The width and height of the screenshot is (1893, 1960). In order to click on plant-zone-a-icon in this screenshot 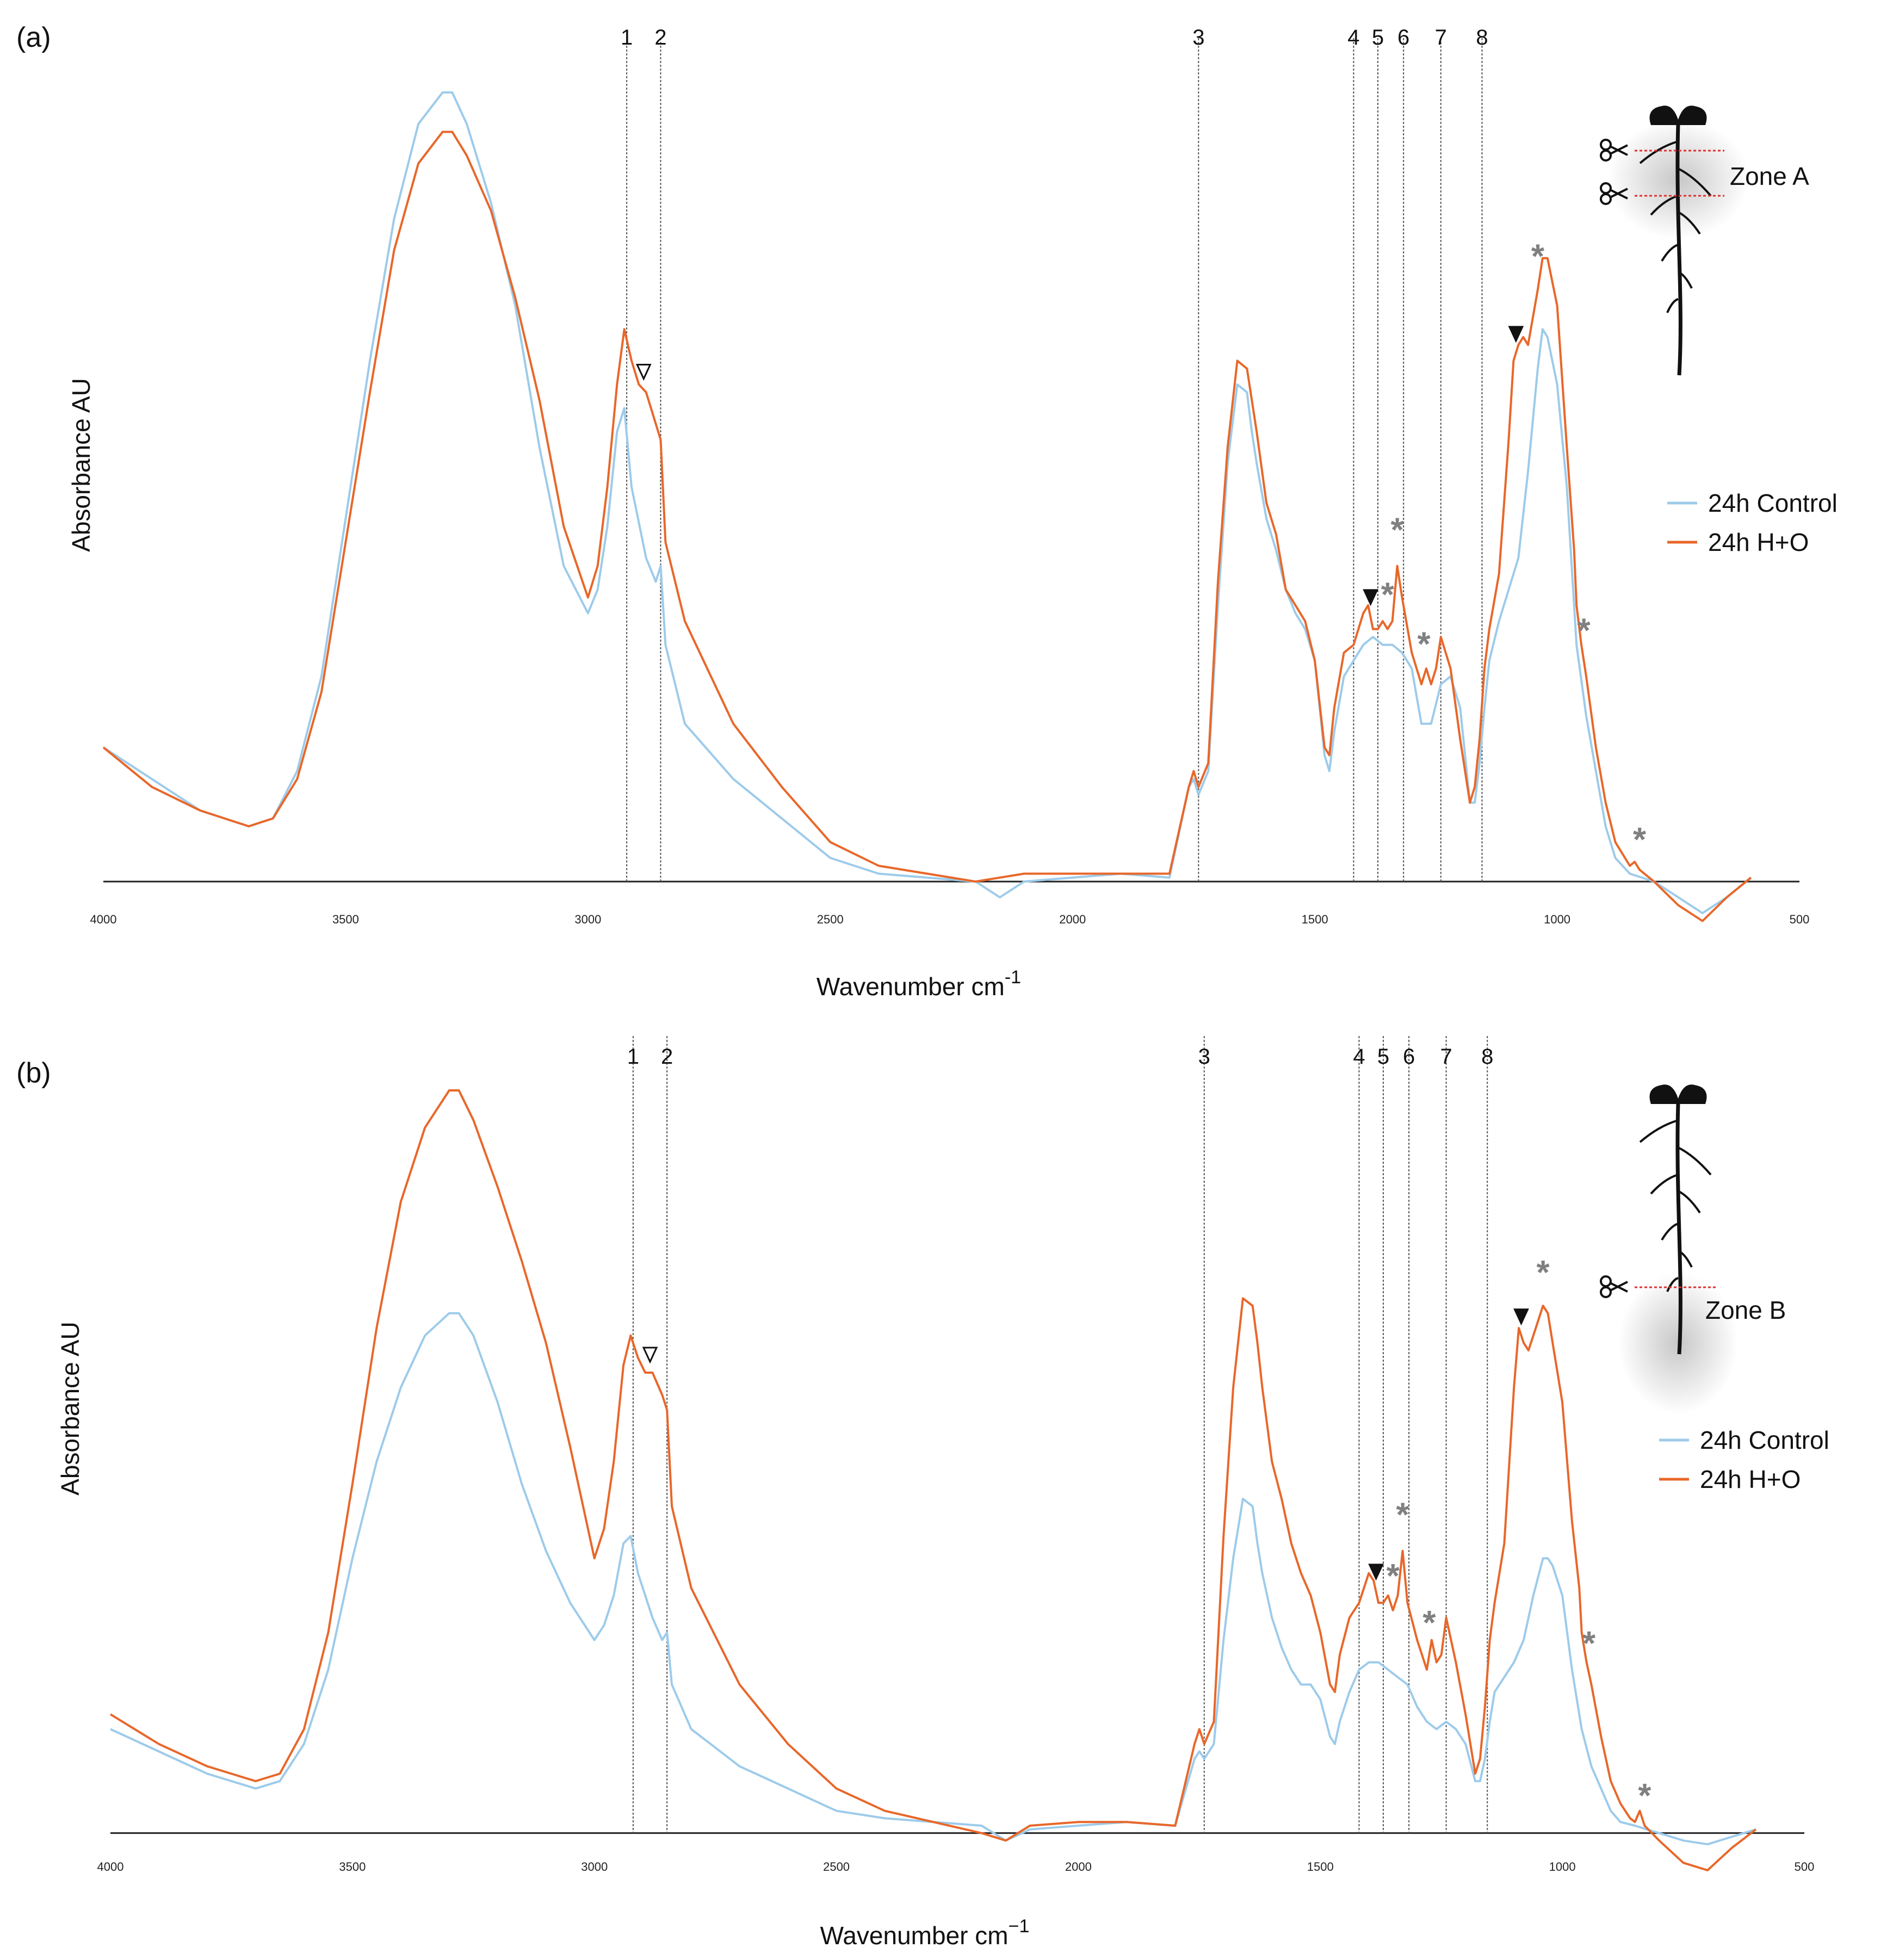, I will do `click(1674, 241)`.